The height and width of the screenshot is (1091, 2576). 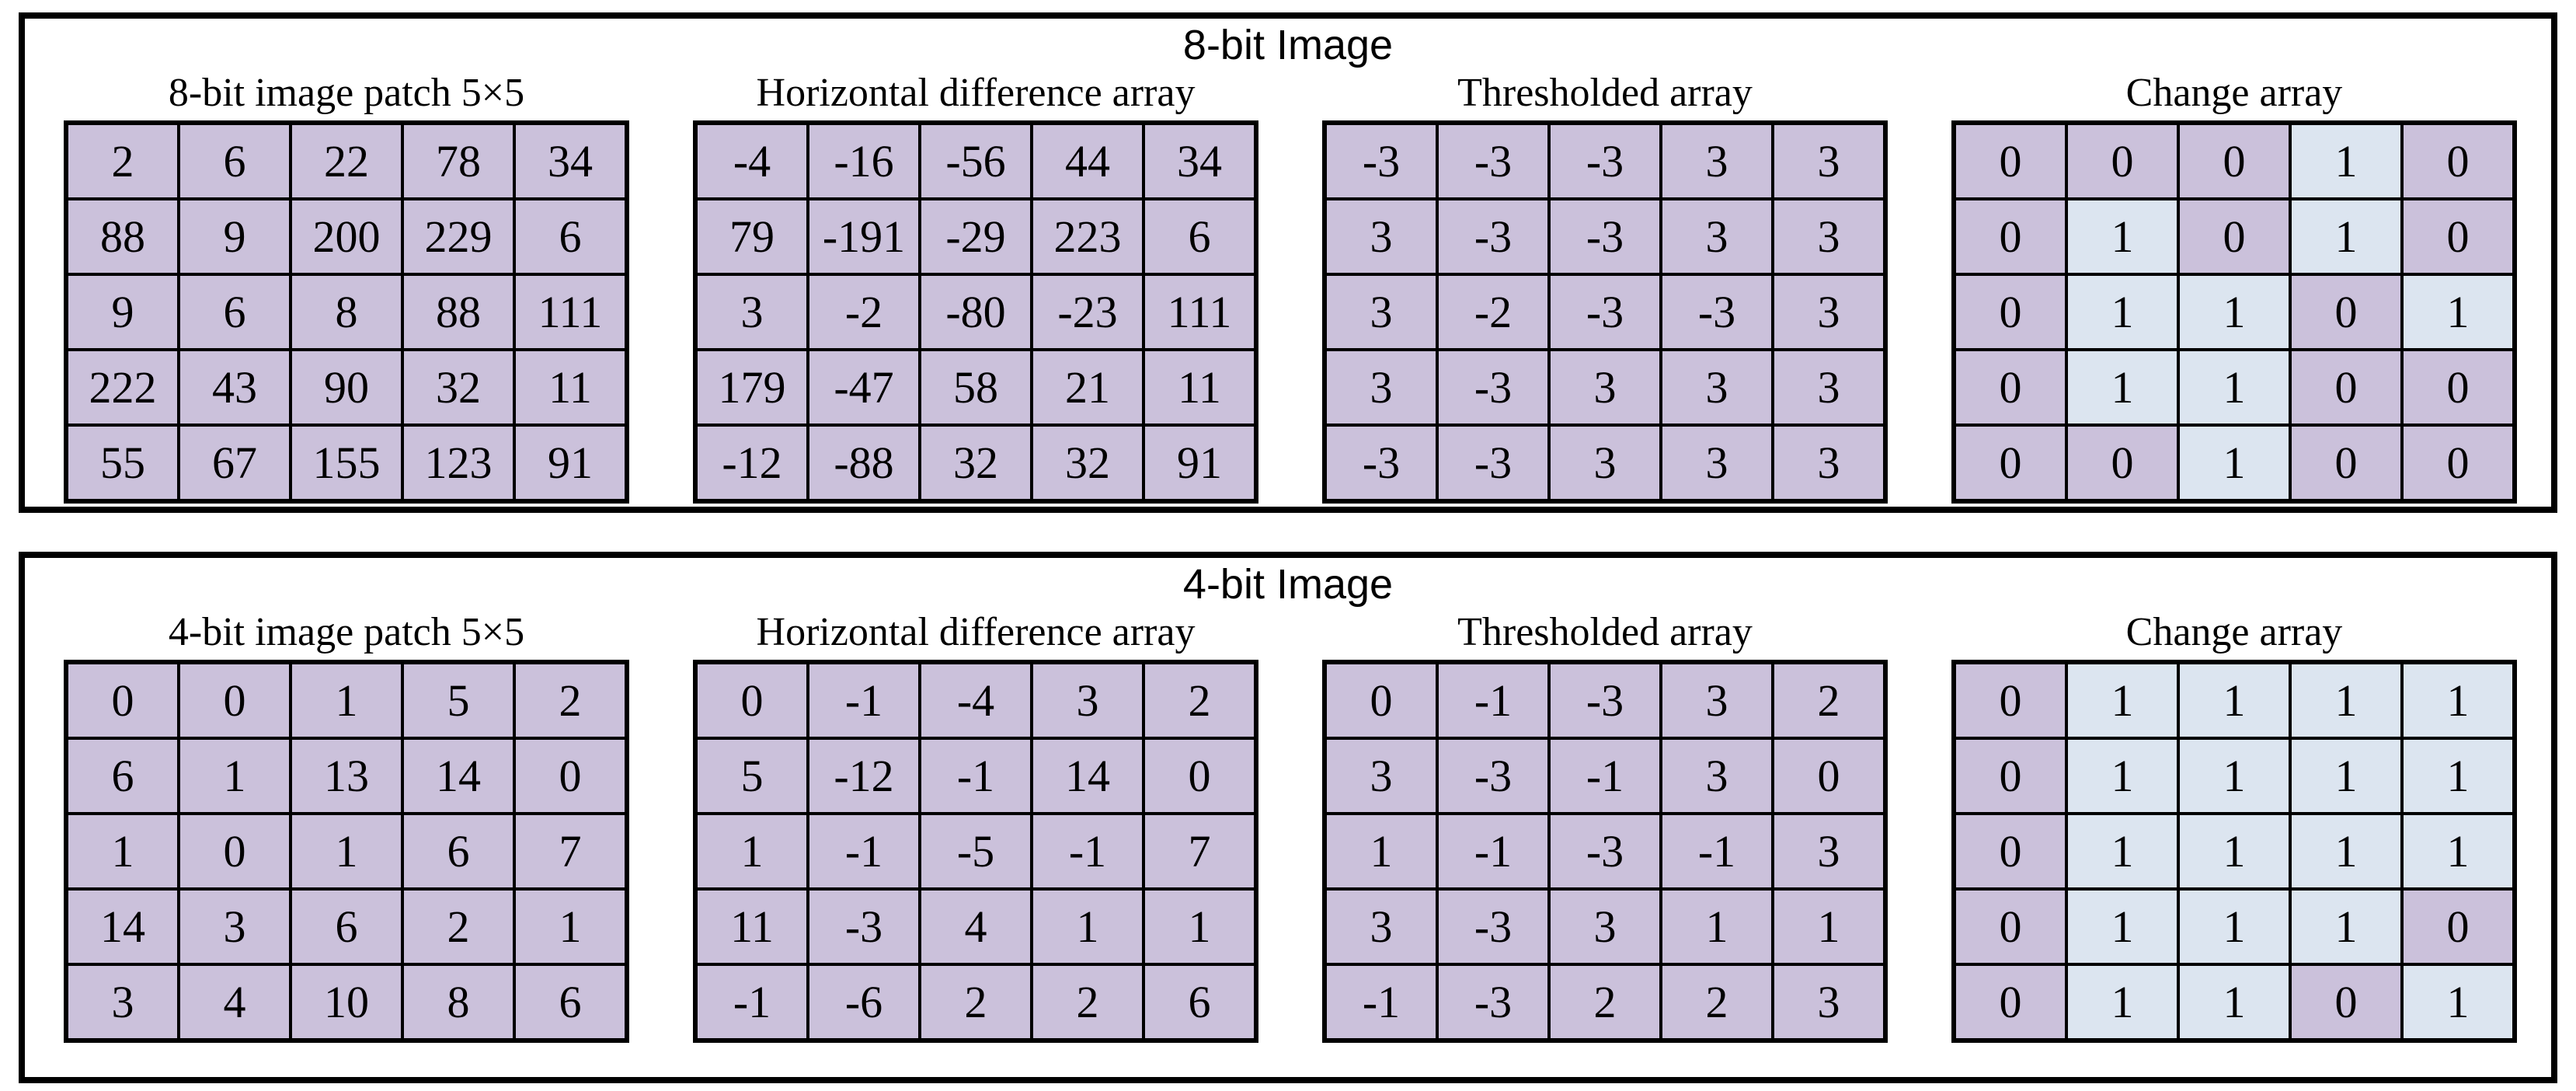 What do you see at coordinates (570, 161) in the screenshot?
I see `grid-cell: 34` at bounding box center [570, 161].